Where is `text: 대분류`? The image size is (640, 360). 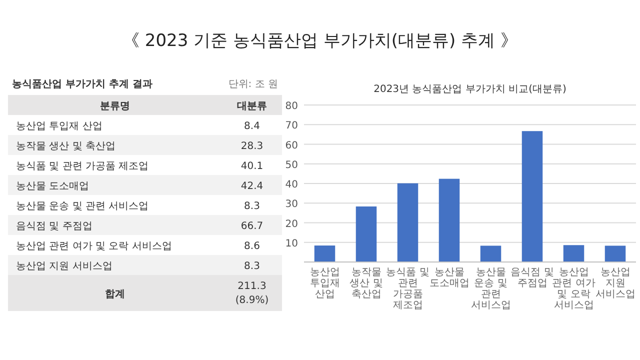 text: 대분류 is located at coordinates (252, 106).